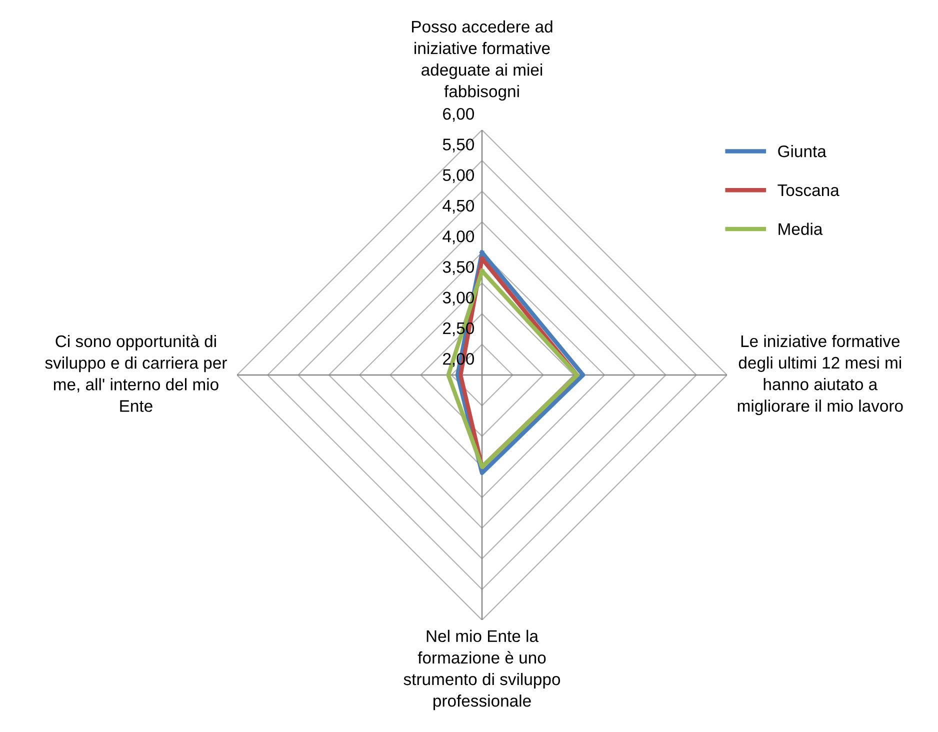 The image size is (938, 732). What do you see at coordinates (458, 145) in the screenshot?
I see `y-tick-label: 5,50` at bounding box center [458, 145].